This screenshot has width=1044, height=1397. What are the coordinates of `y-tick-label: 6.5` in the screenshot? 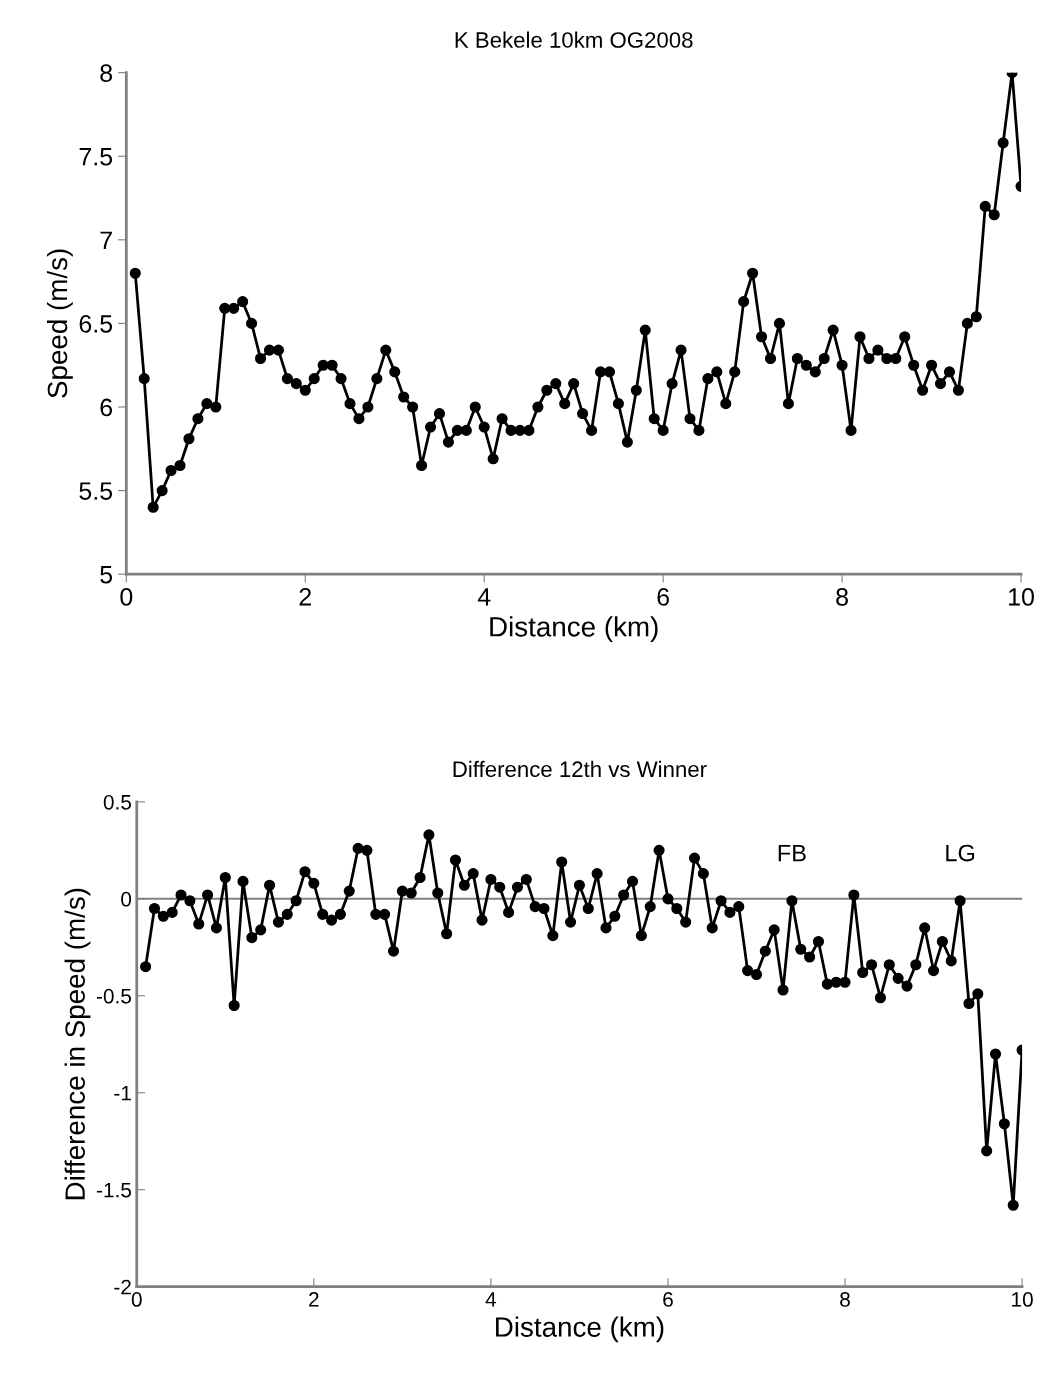 It's located at (96, 324).